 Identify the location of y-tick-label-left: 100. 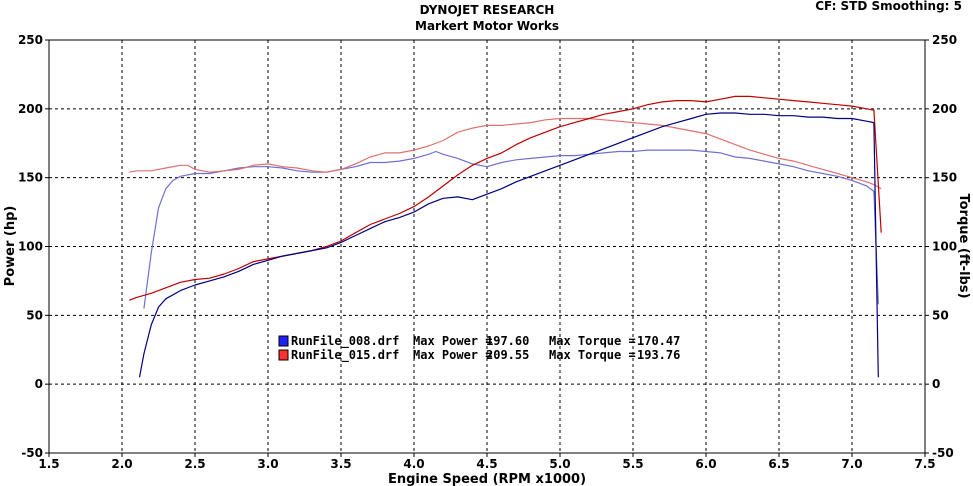
(30, 247).